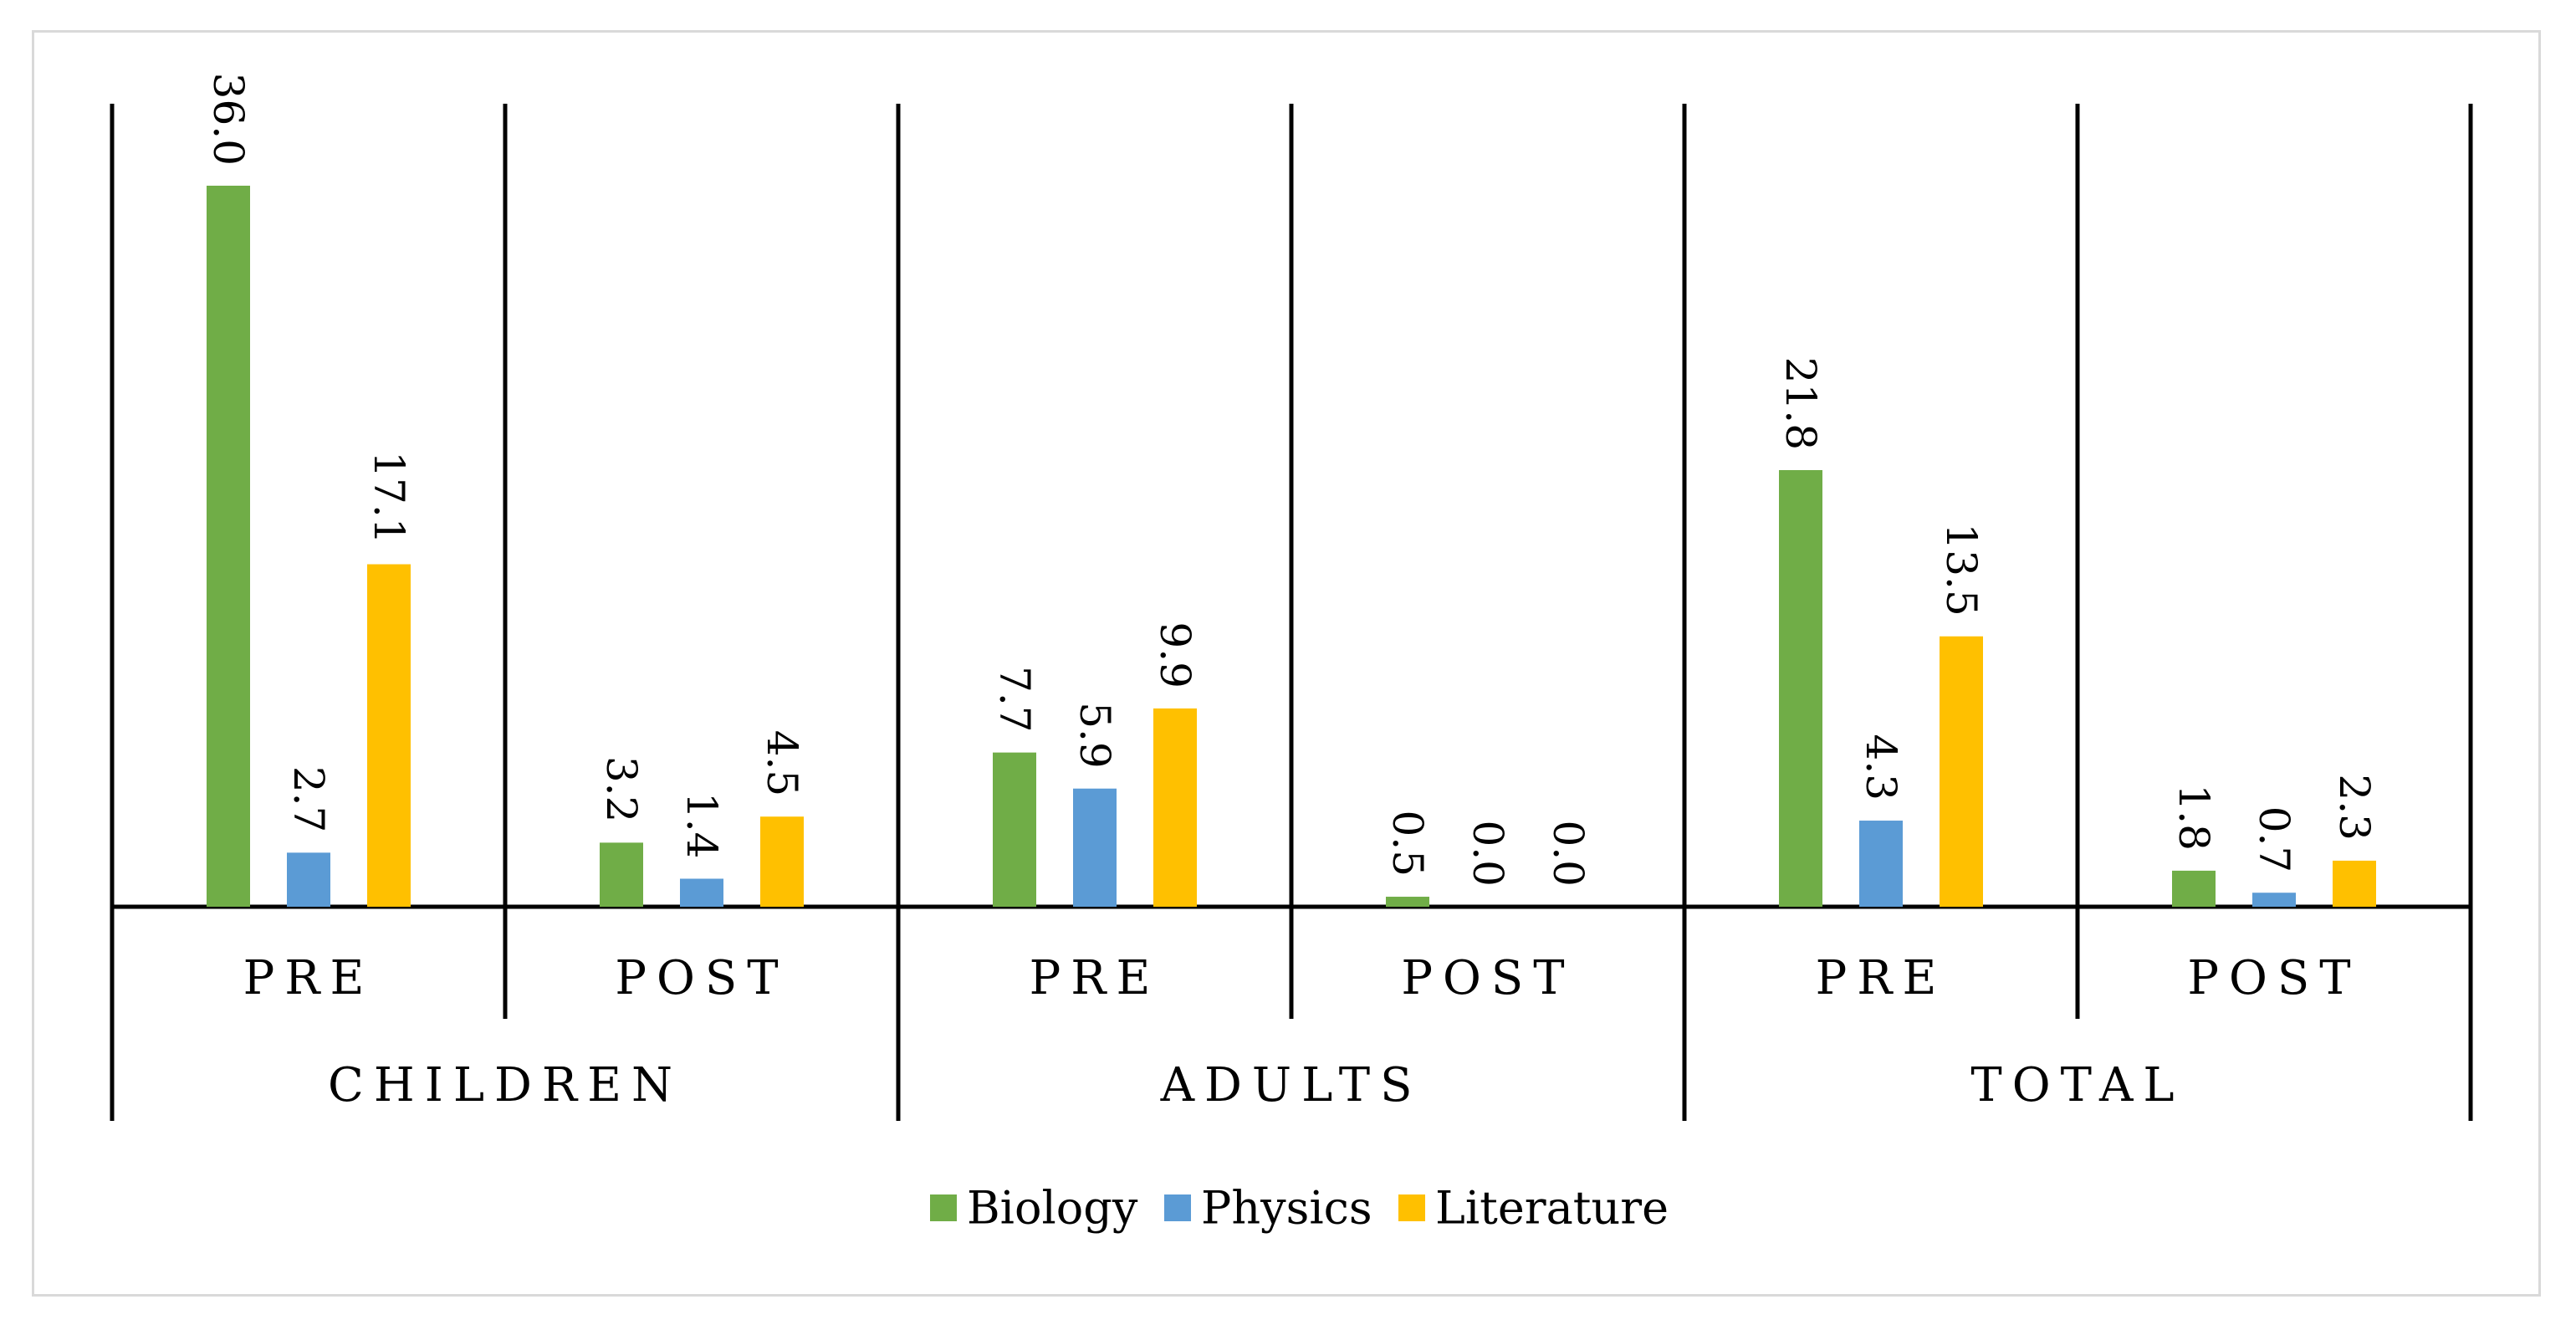  What do you see at coordinates (1488, 854) in the screenshot?
I see `data-label-physics-3: 0.0` at bounding box center [1488, 854].